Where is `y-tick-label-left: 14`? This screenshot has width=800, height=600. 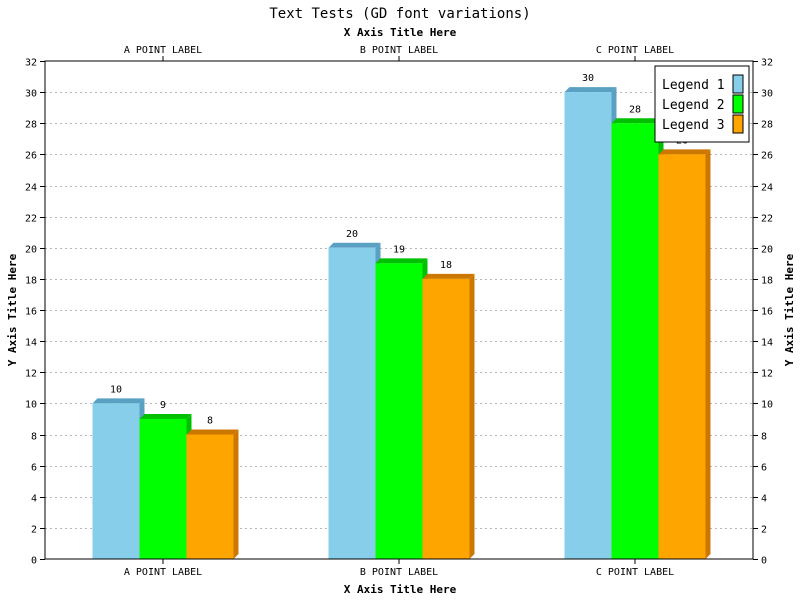
y-tick-label-left: 14 is located at coordinates (31, 343).